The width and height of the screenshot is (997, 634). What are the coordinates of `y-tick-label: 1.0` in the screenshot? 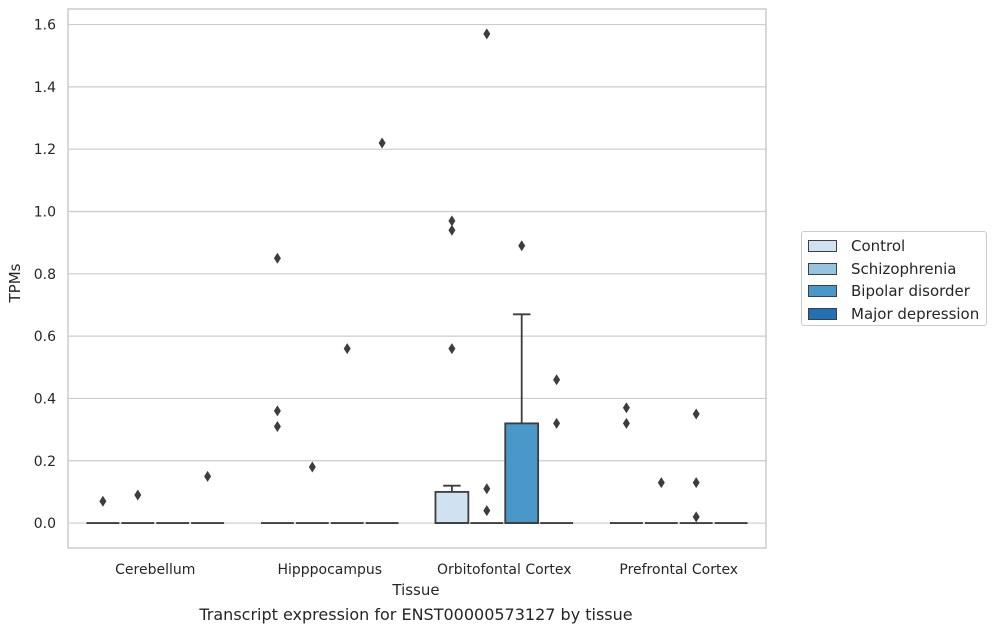 It's located at (45, 213).